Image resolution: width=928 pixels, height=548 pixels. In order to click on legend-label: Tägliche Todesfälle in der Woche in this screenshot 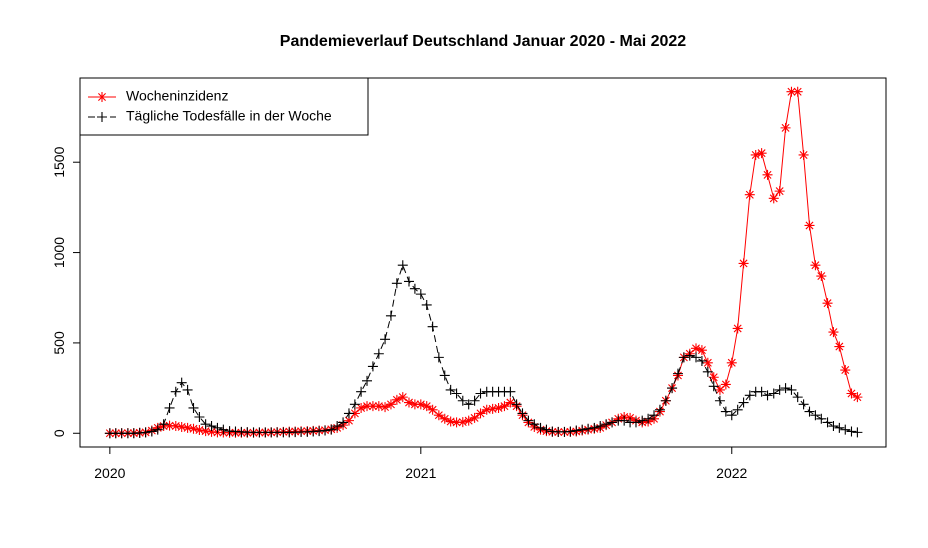, I will do `click(229, 116)`.